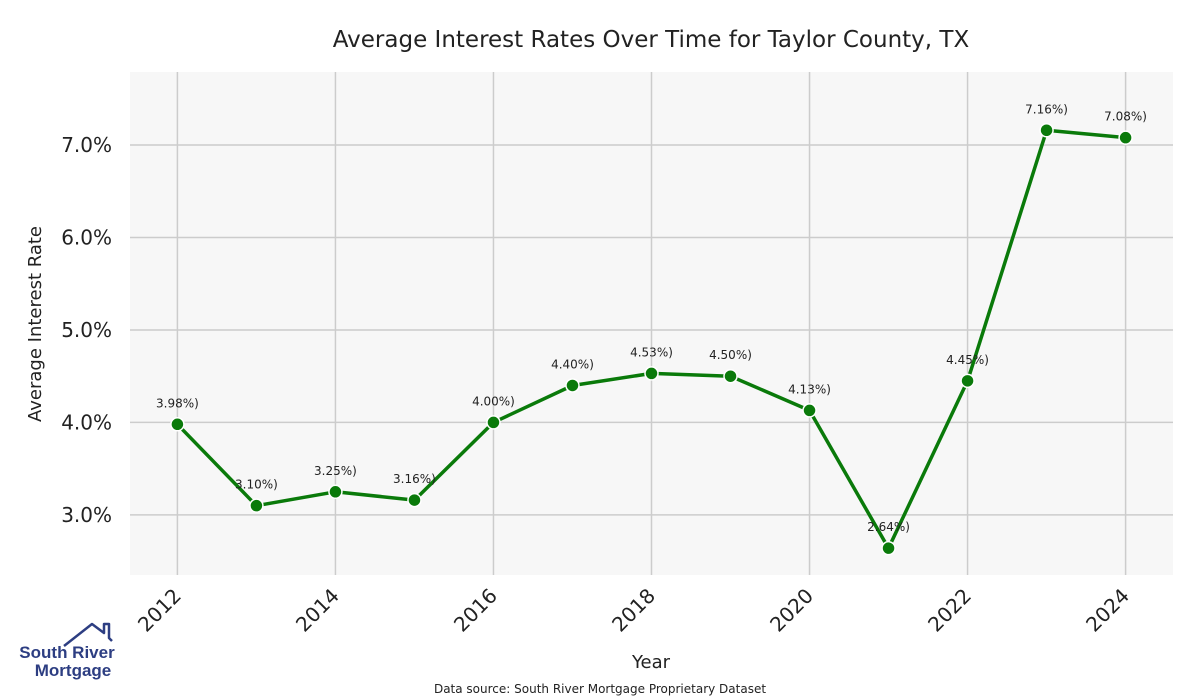 The image size is (1200, 700). I want to click on data-label: 3.16%), so click(414, 479).